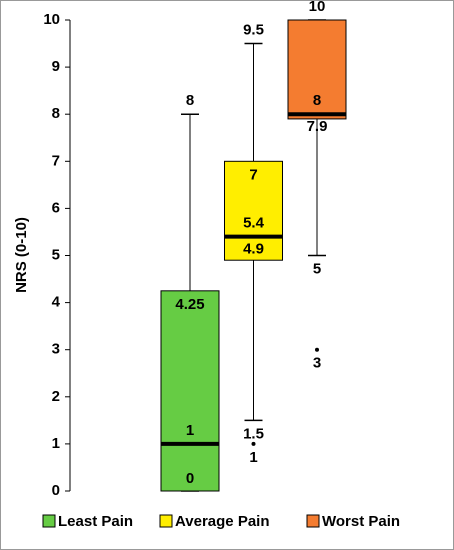  What do you see at coordinates (253, 433) in the screenshot?
I see `min-label: 1.5` at bounding box center [253, 433].